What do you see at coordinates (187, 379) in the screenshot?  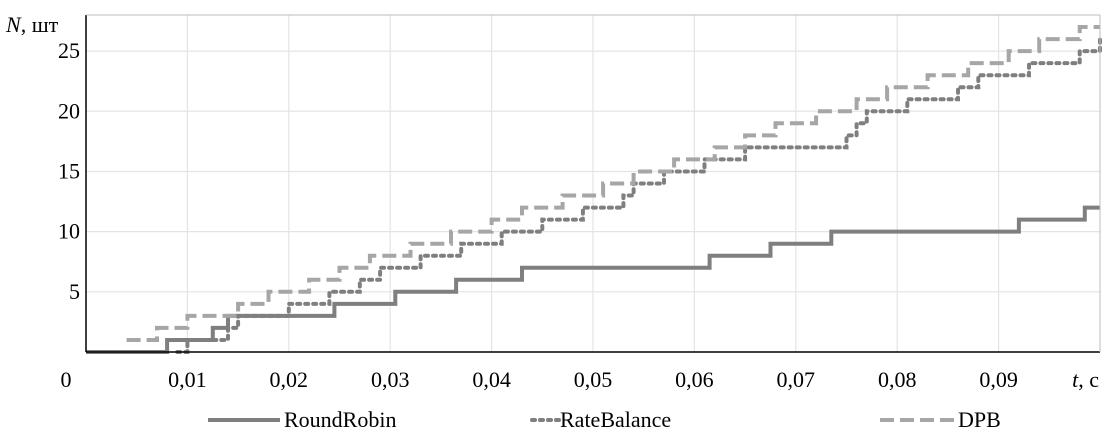 I see `x-tick-label: 0,01` at bounding box center [187, 379].